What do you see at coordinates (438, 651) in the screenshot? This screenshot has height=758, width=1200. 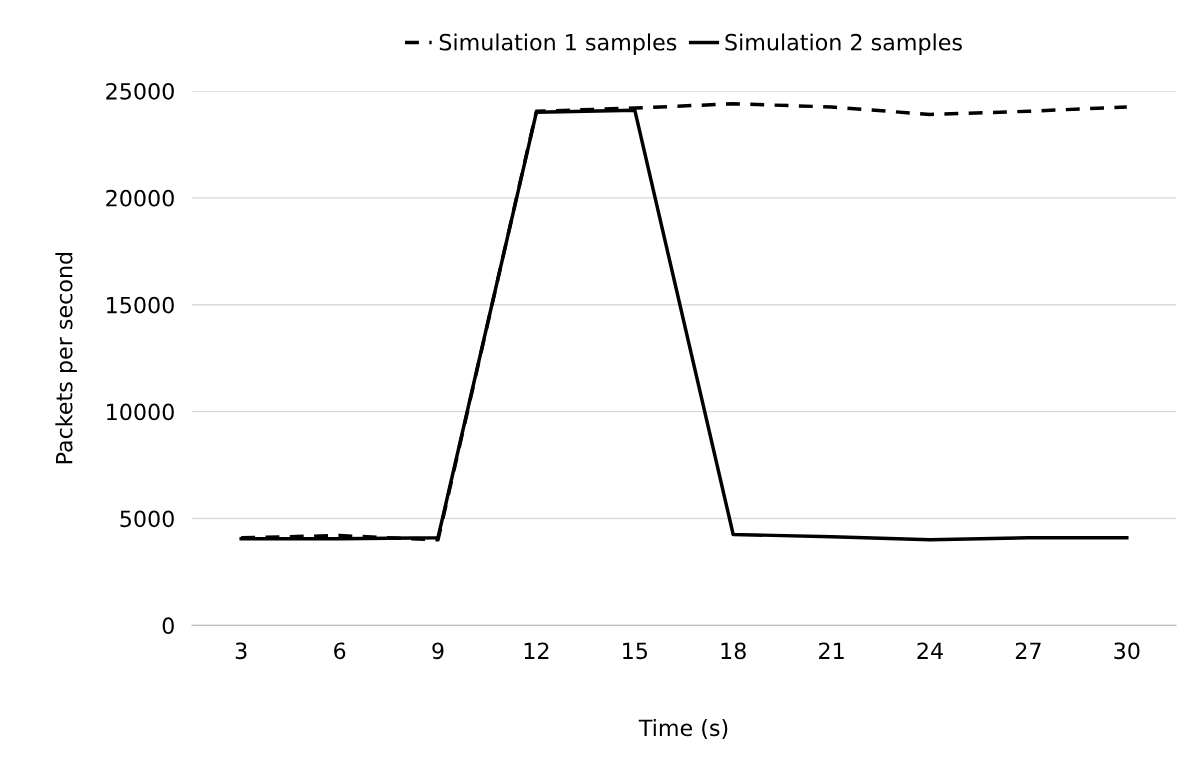 I see `x-tick-label: 9` at bounding box center [438, 651].